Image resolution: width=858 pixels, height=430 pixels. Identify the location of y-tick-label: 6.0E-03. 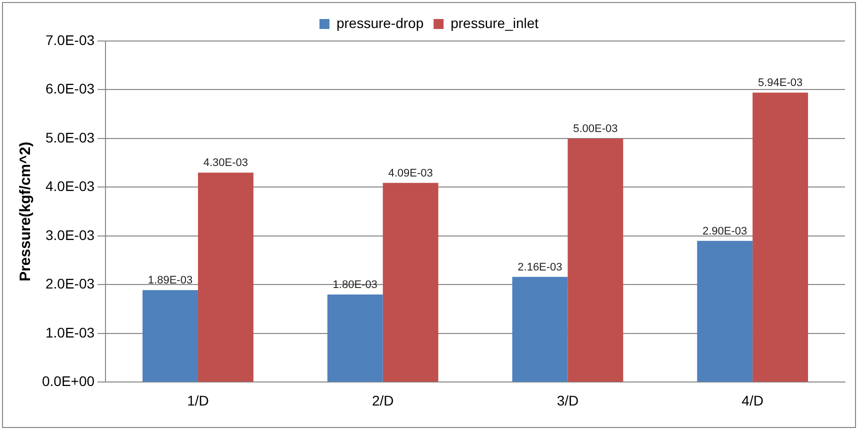
(70, 88).